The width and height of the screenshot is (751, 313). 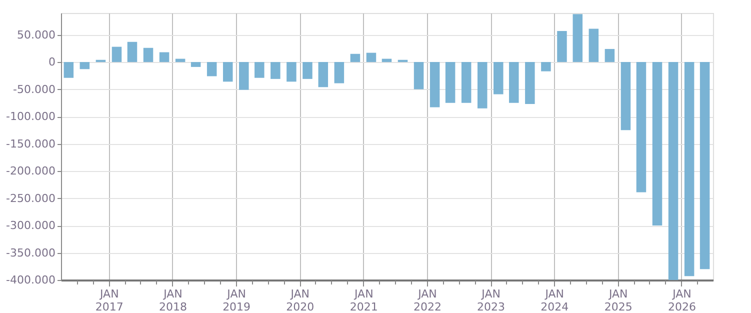 I want to click on x-tick-label: JAN 2022, so click(x=427, y=300).